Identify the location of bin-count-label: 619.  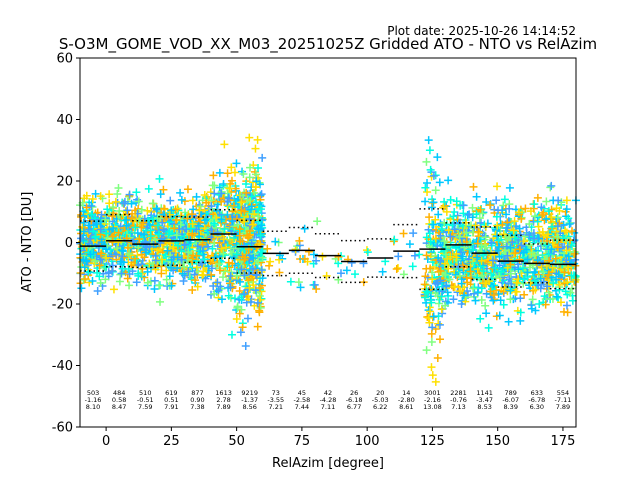
(171, 393).